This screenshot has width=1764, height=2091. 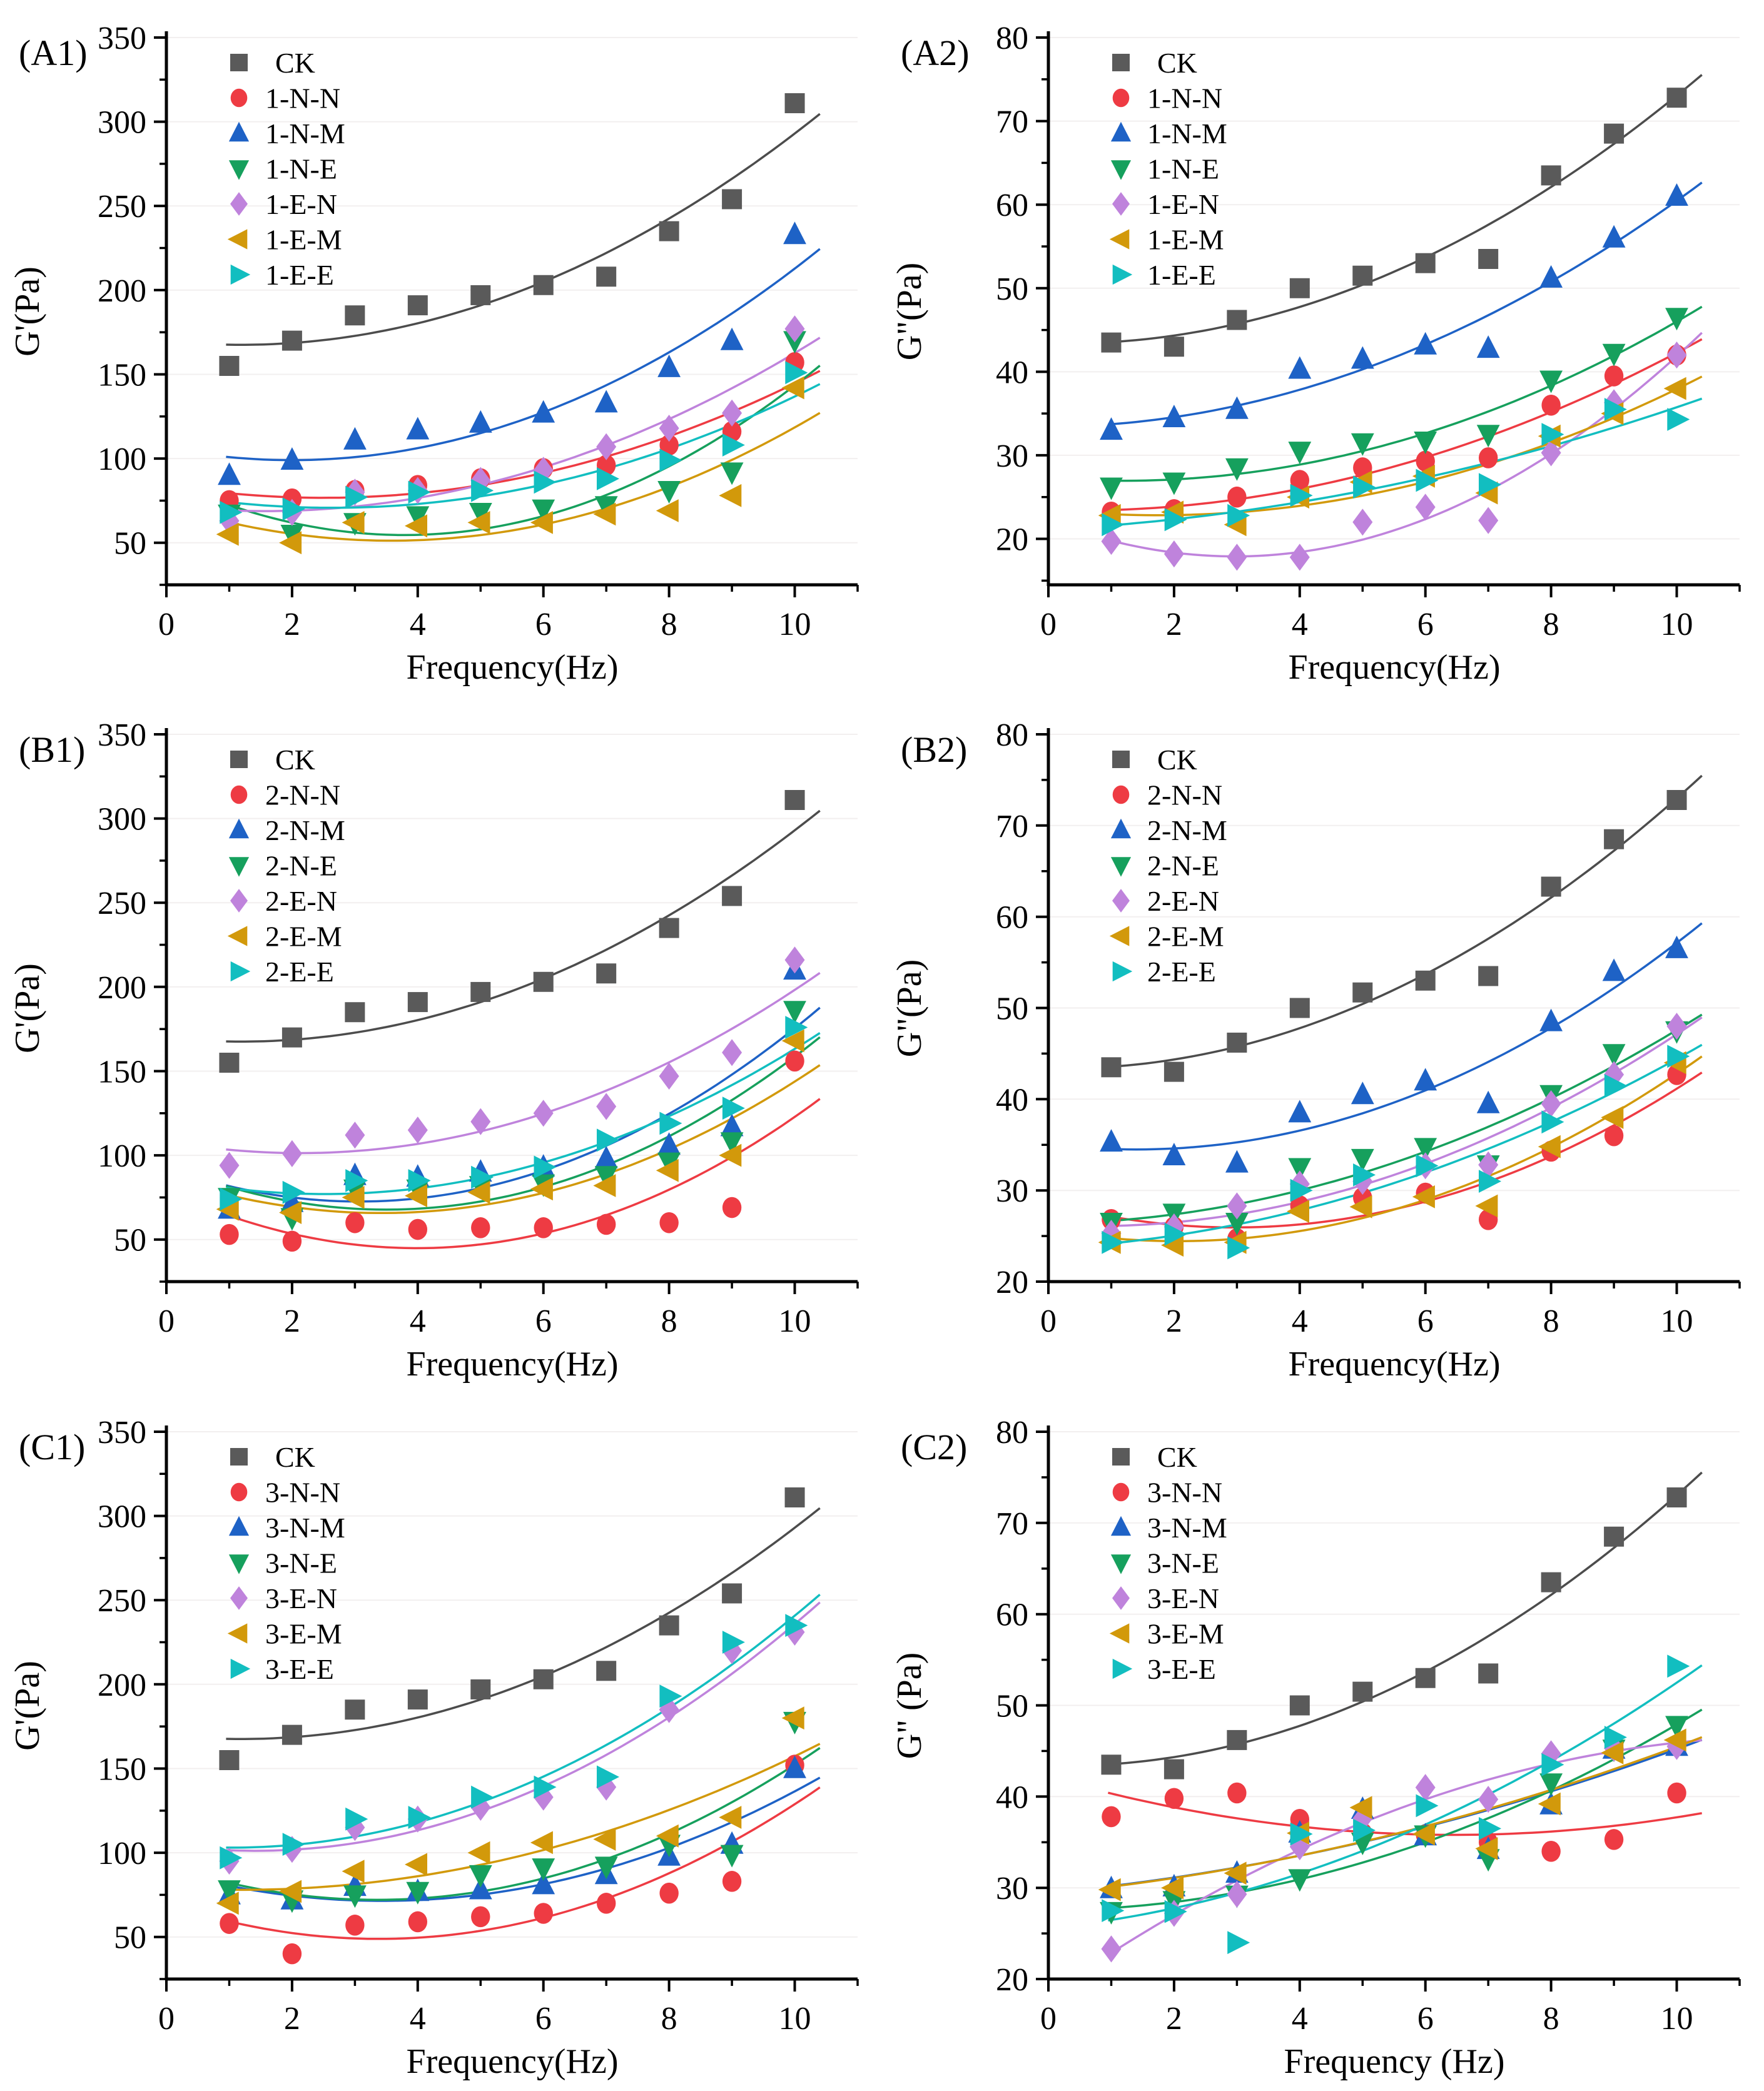 I want to click on y-tick-label: 20, so click(x=1012, y=1282).